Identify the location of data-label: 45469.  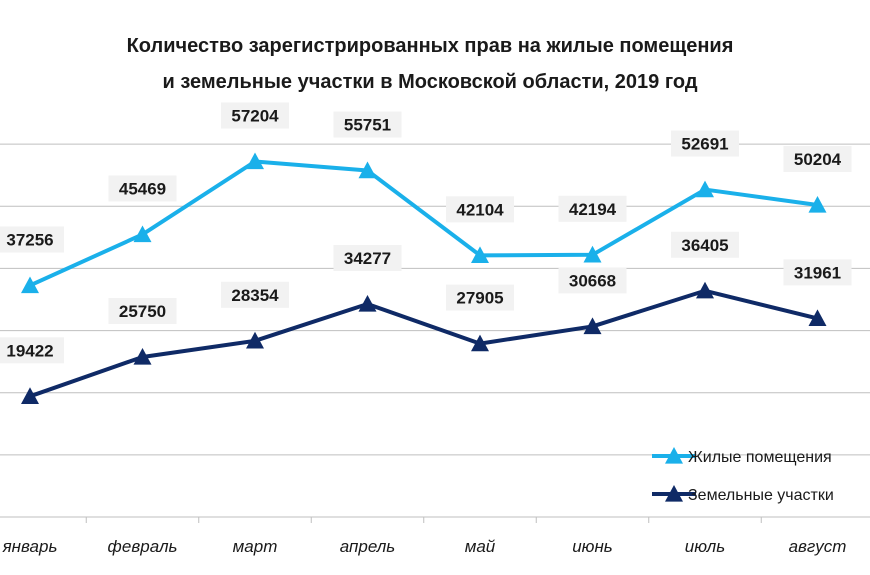
(142, 188).